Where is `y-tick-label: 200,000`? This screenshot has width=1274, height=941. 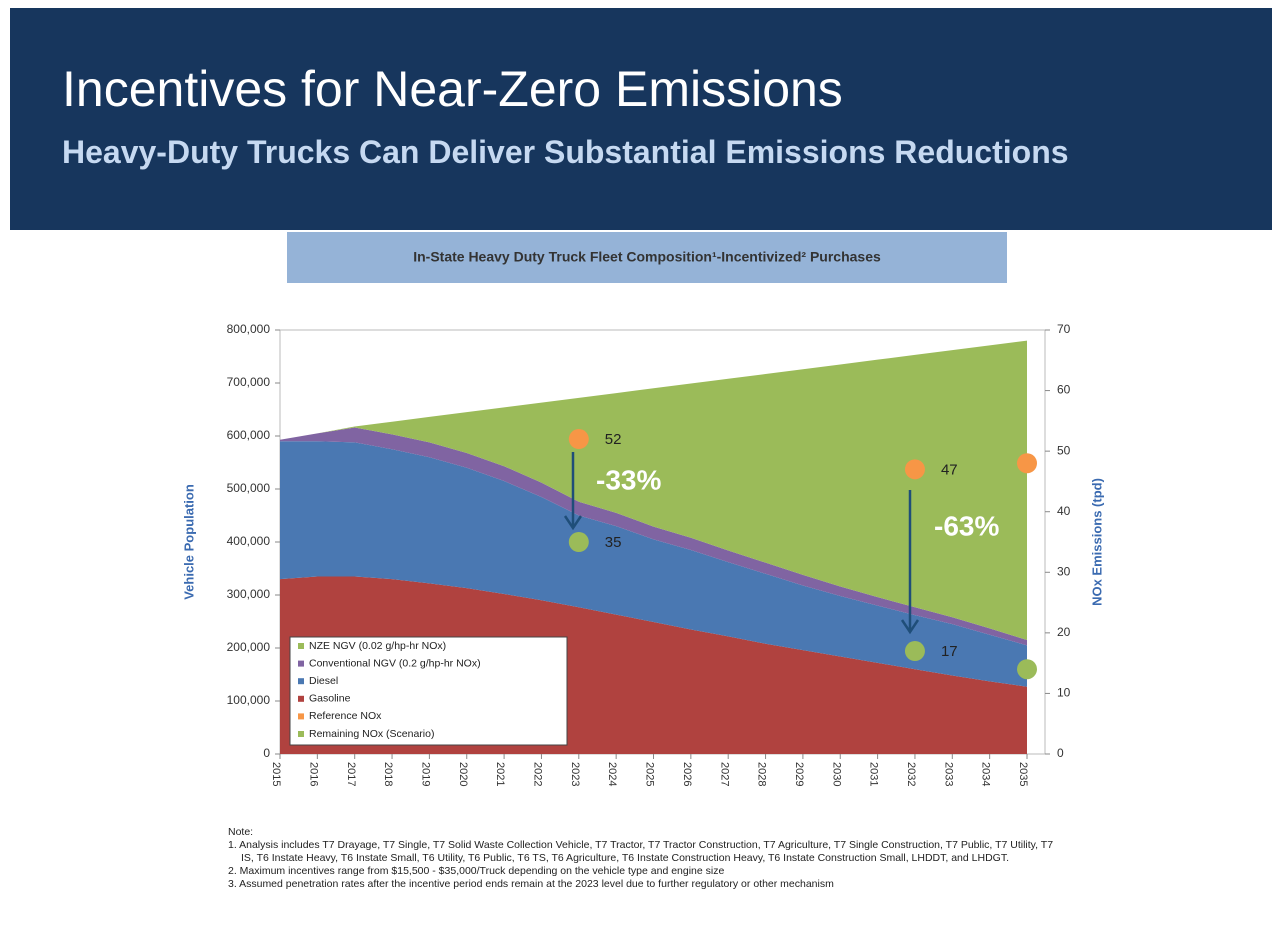 y-tick-label: 200,000 is located at coordinates (249, 647).